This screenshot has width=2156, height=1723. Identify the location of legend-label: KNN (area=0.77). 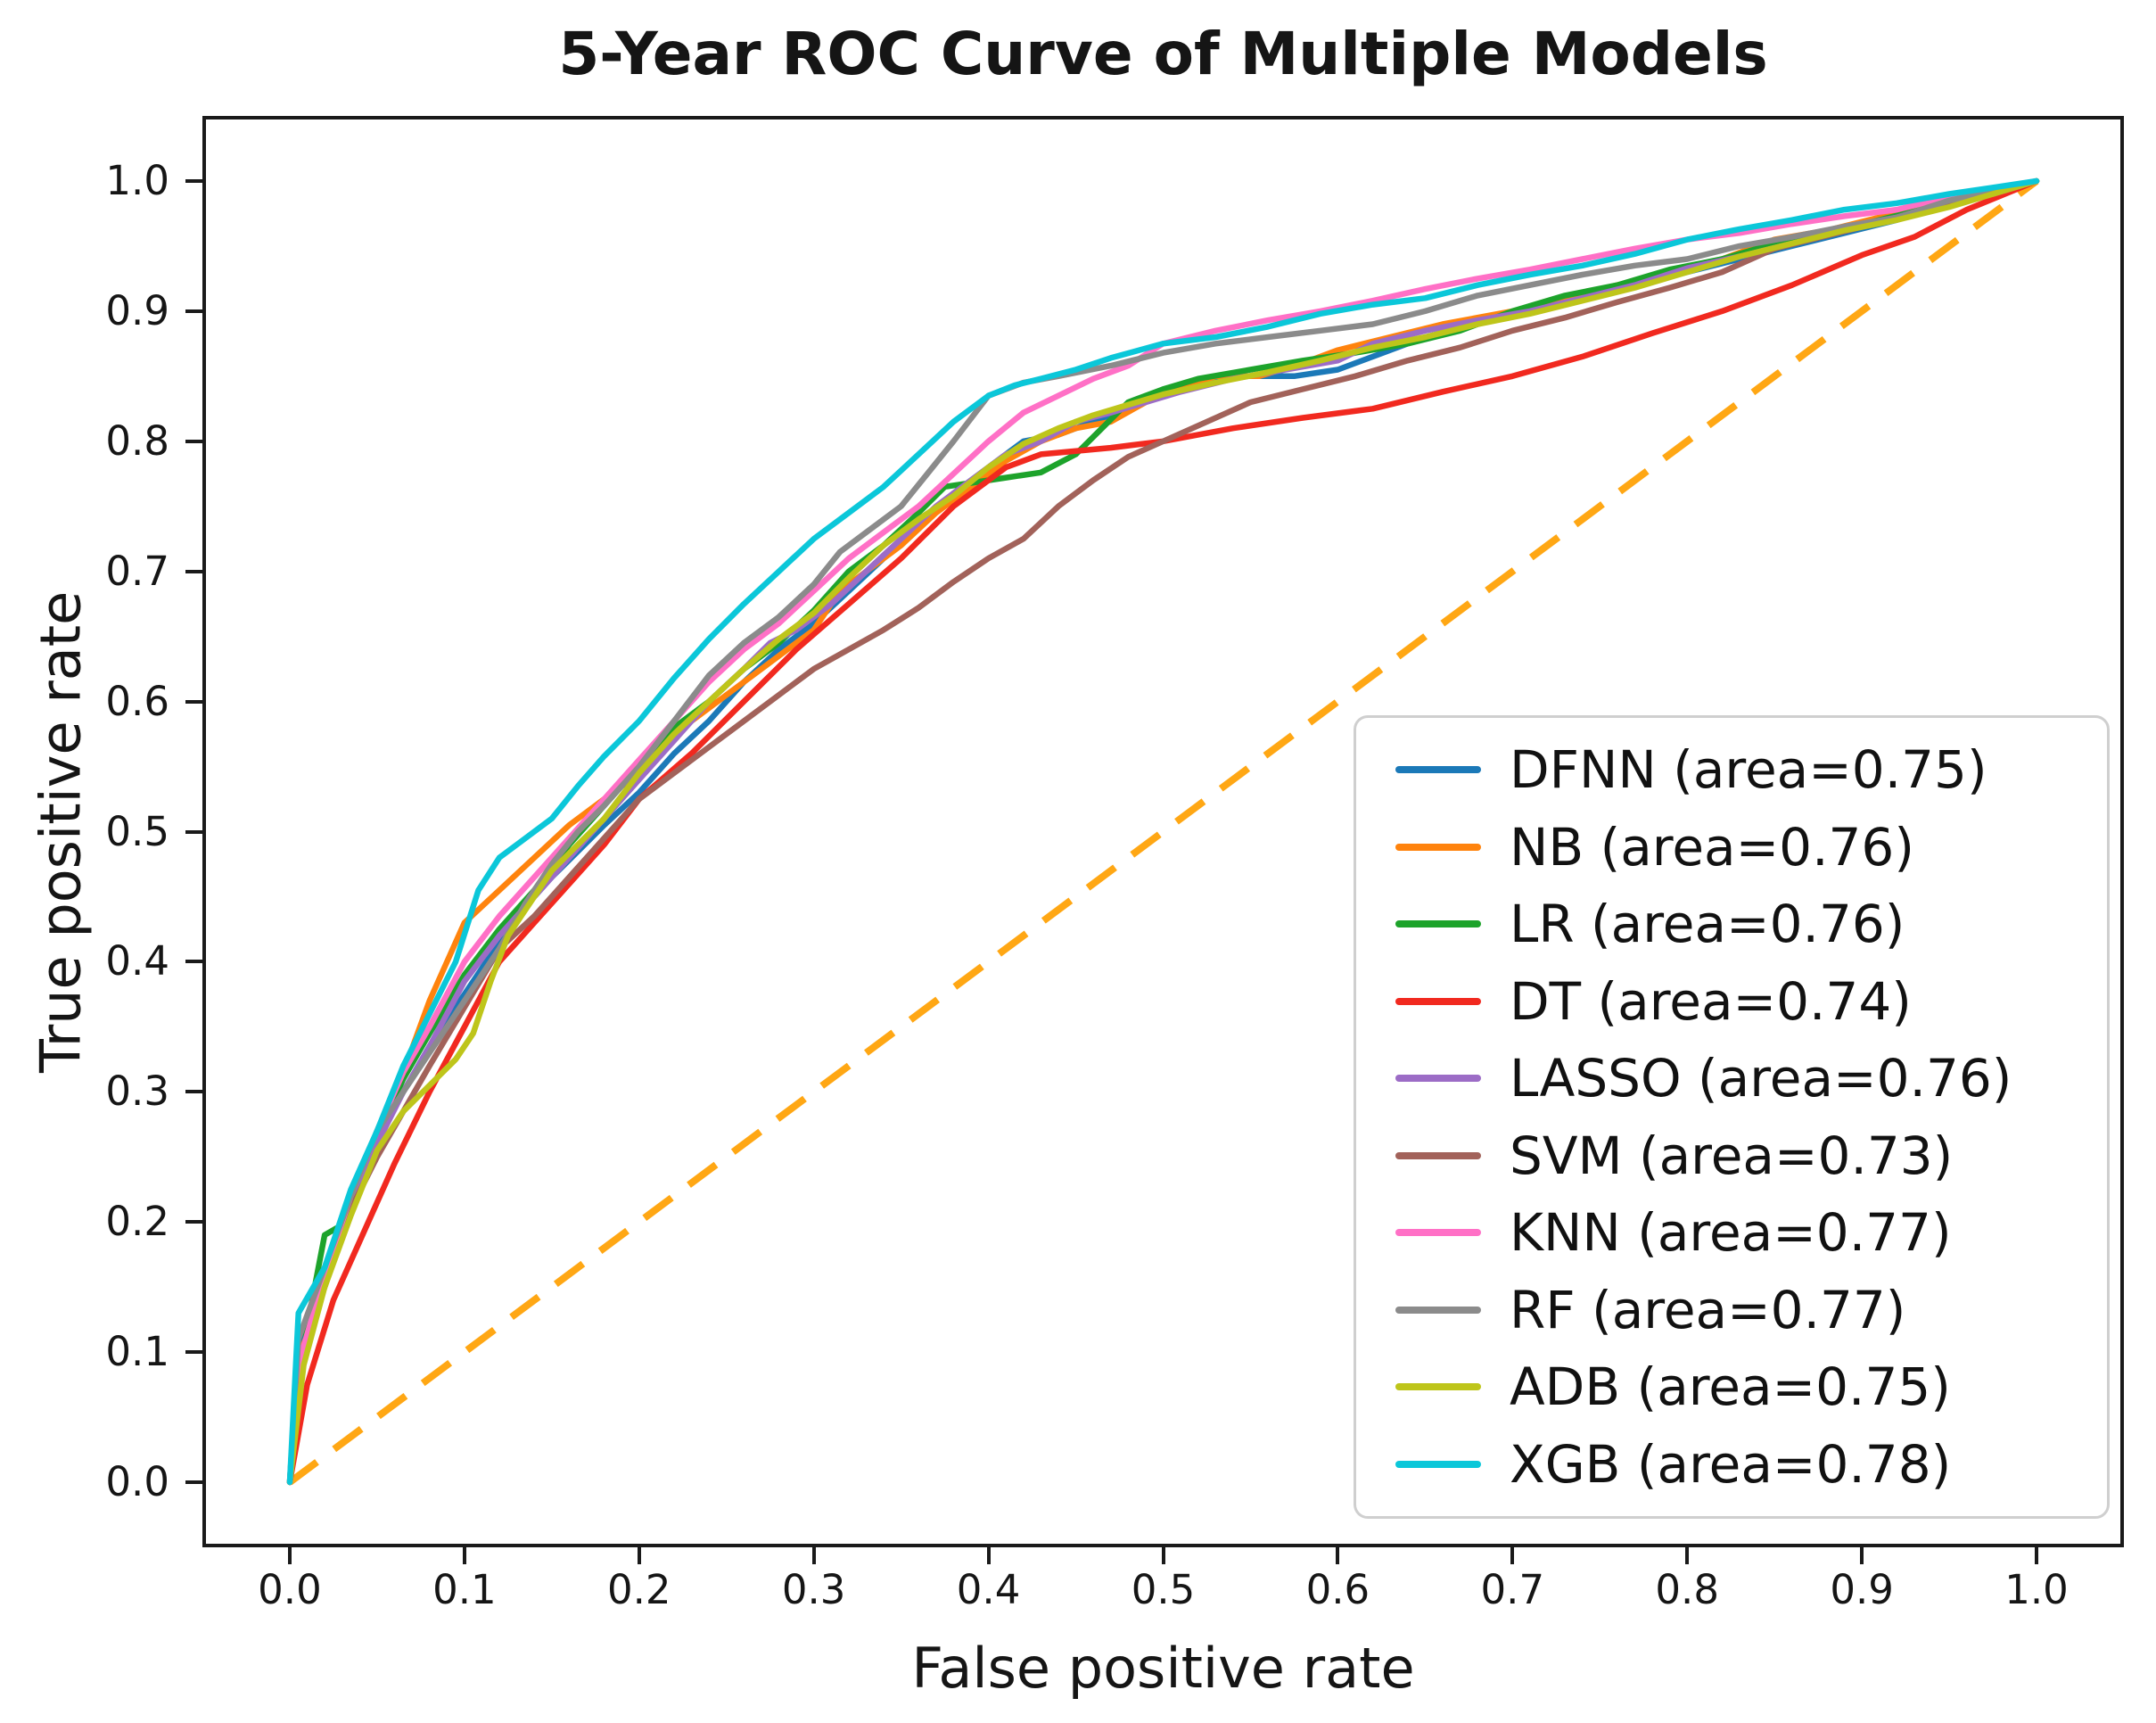
(1731, 1233).